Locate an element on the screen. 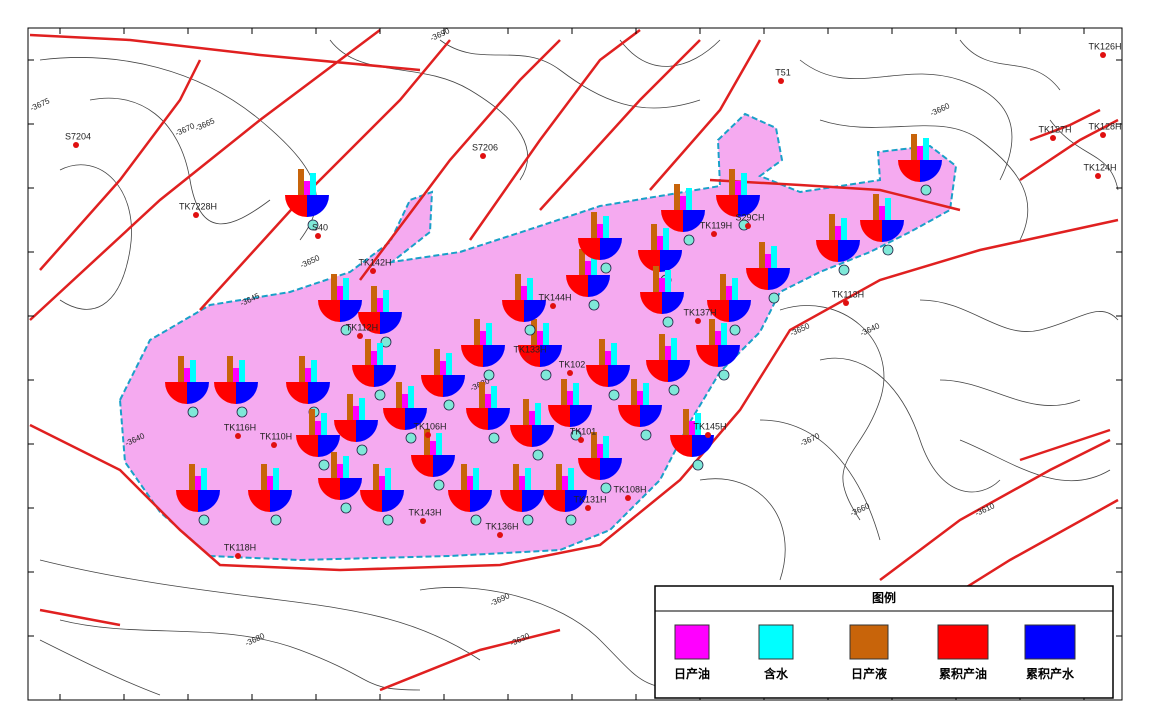  well-label: TK119H is located at coordinates (716, 225).